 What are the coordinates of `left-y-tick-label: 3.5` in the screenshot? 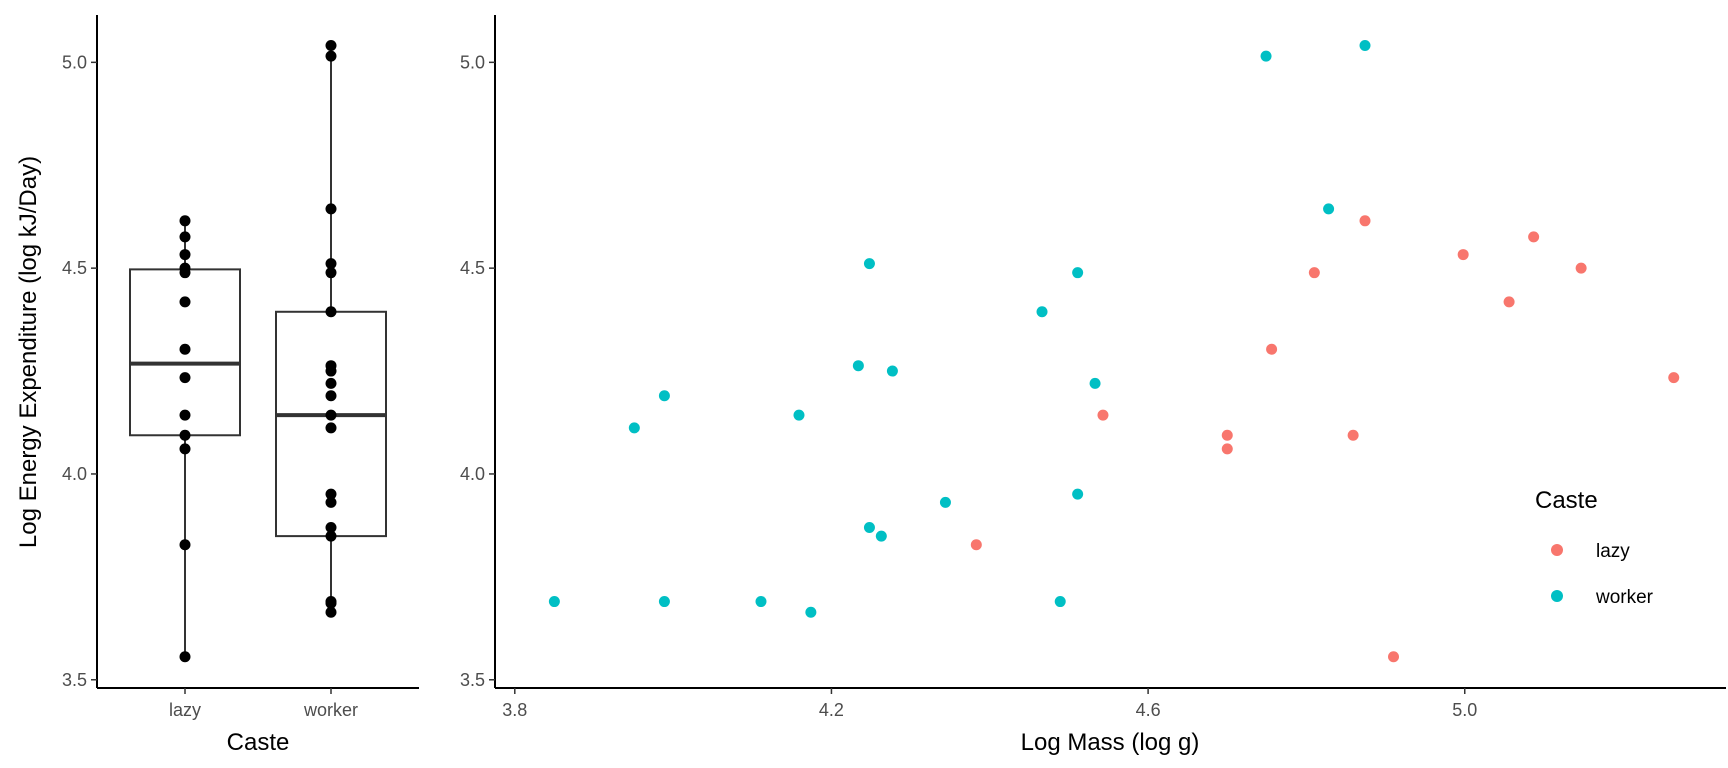 It's located at (74, 680).